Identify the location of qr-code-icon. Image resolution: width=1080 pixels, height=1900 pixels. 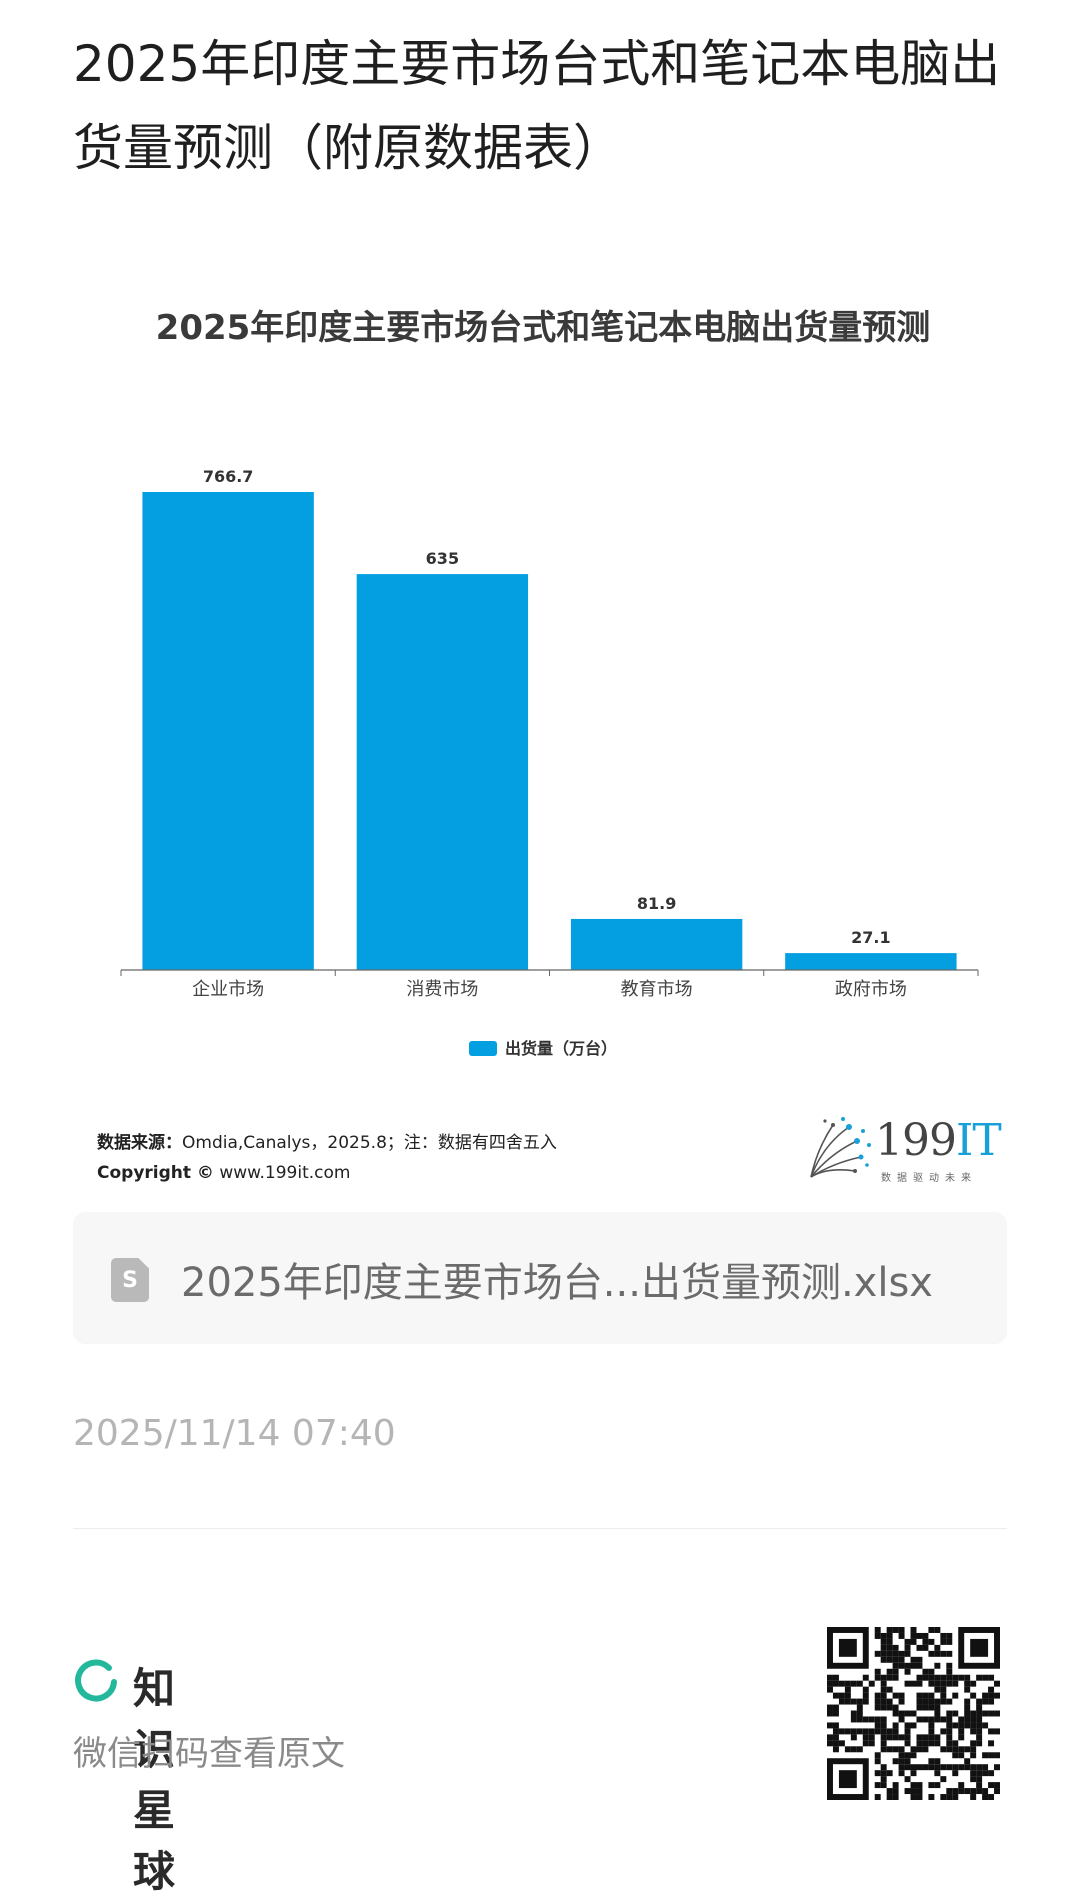
(913, 1713).